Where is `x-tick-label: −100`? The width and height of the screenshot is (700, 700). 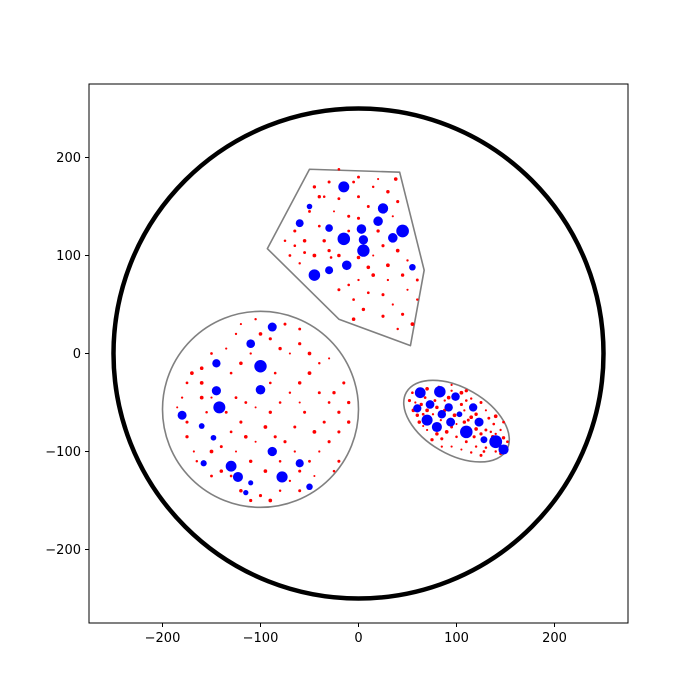 x-tick-label: −100 is located at coordinates (261, 638).